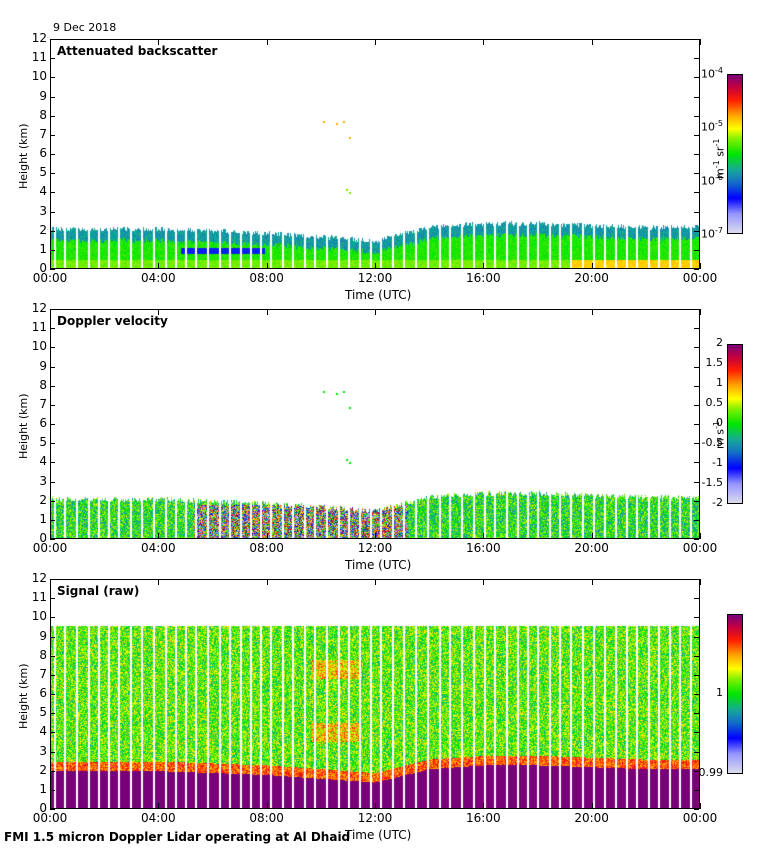 Image resolution: width=780 pixels, height=850 pixels. Describe the element at coordinates (39, 76) in the screenshot. I see `panel-1-ytick: 10` at that location.